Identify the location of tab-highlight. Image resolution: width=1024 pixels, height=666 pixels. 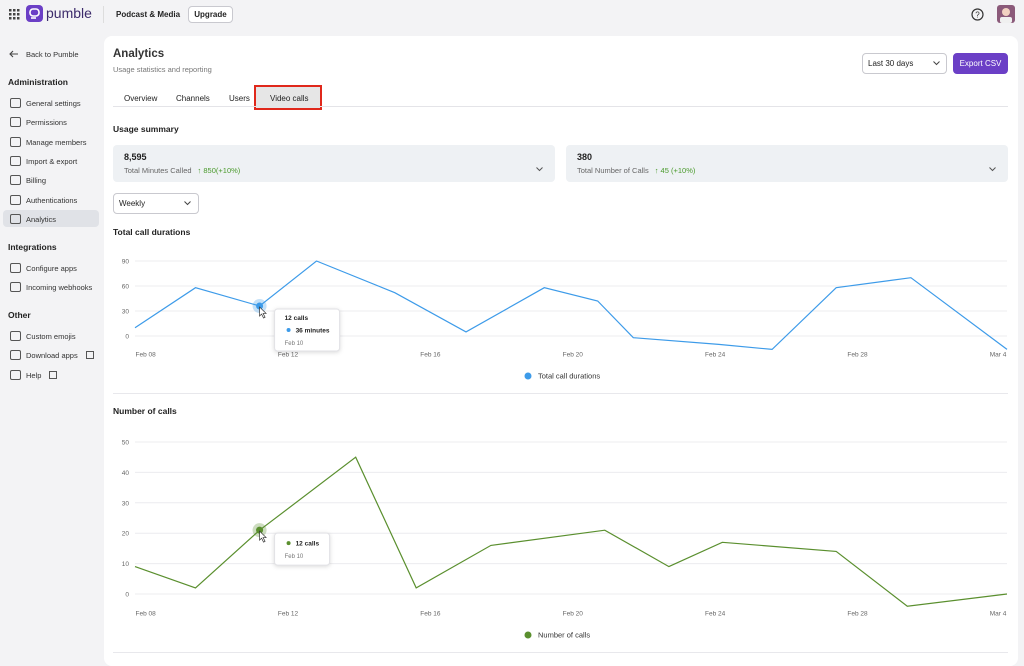
(288, 97).